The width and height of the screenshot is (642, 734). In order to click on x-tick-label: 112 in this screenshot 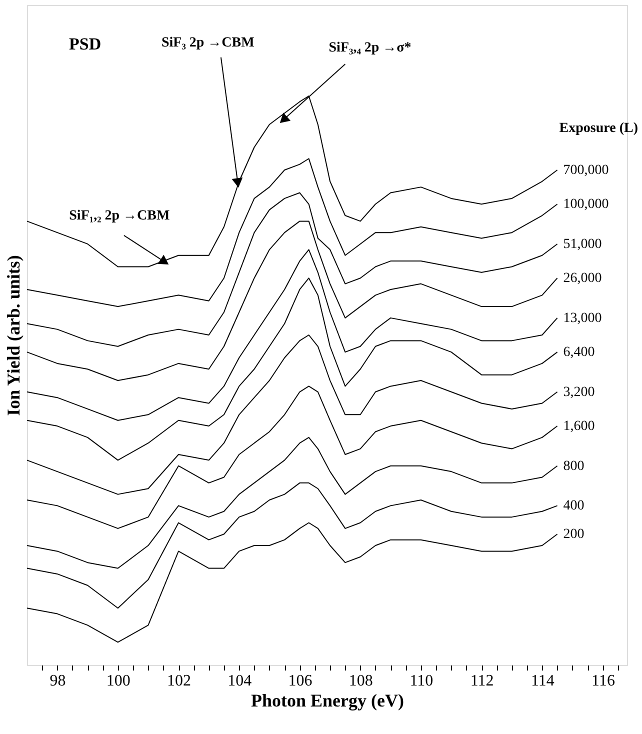, I will do `click(482, 681)`.